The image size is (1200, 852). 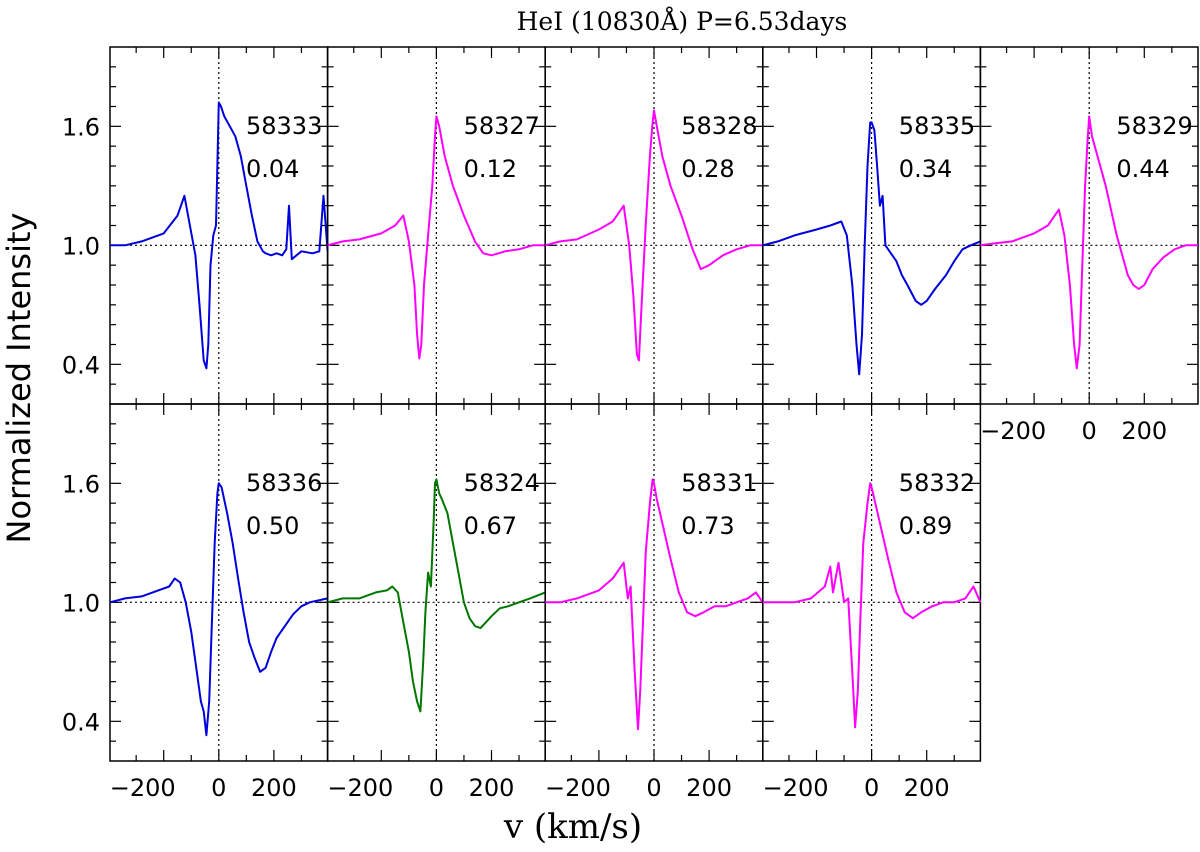 I want to click on figure-title: HeI (10830Å) P=6.53days, so click(x=682, y=21).